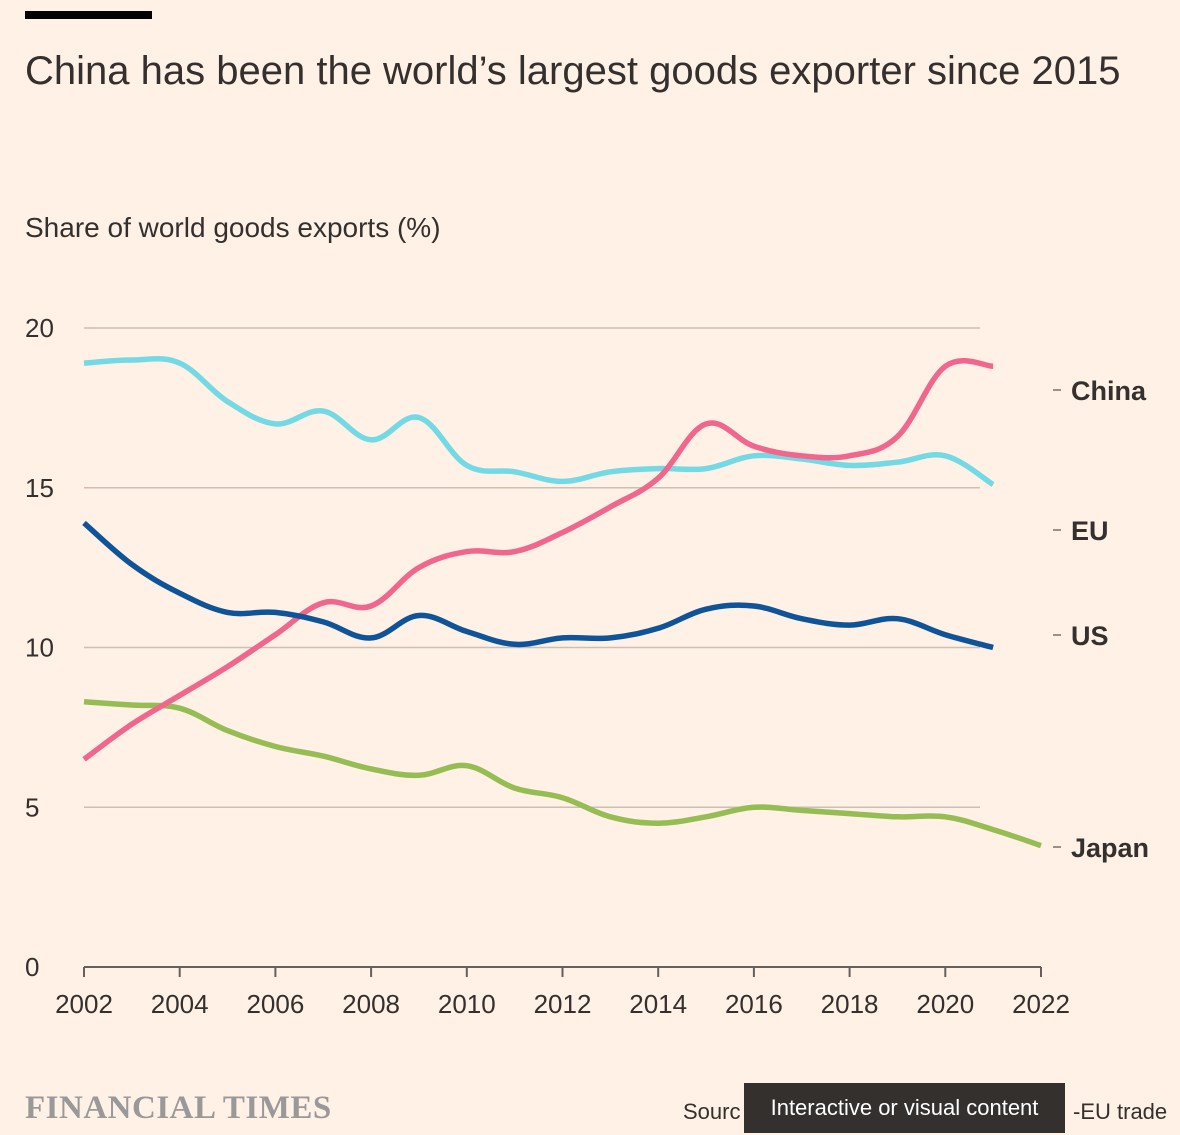 The width and height of the screenshot is (1180, 1135). What do you see at coordinates (539, 421) in the screenshot?
I see `series-line-eu` at bounding box center [539, 421].